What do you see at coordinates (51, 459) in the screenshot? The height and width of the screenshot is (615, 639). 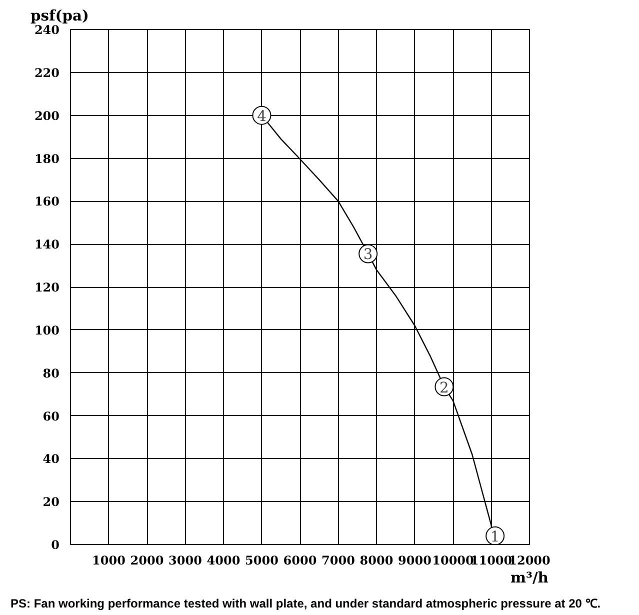 I see `y-tick-label: 40` at bounding box center [51, 459].